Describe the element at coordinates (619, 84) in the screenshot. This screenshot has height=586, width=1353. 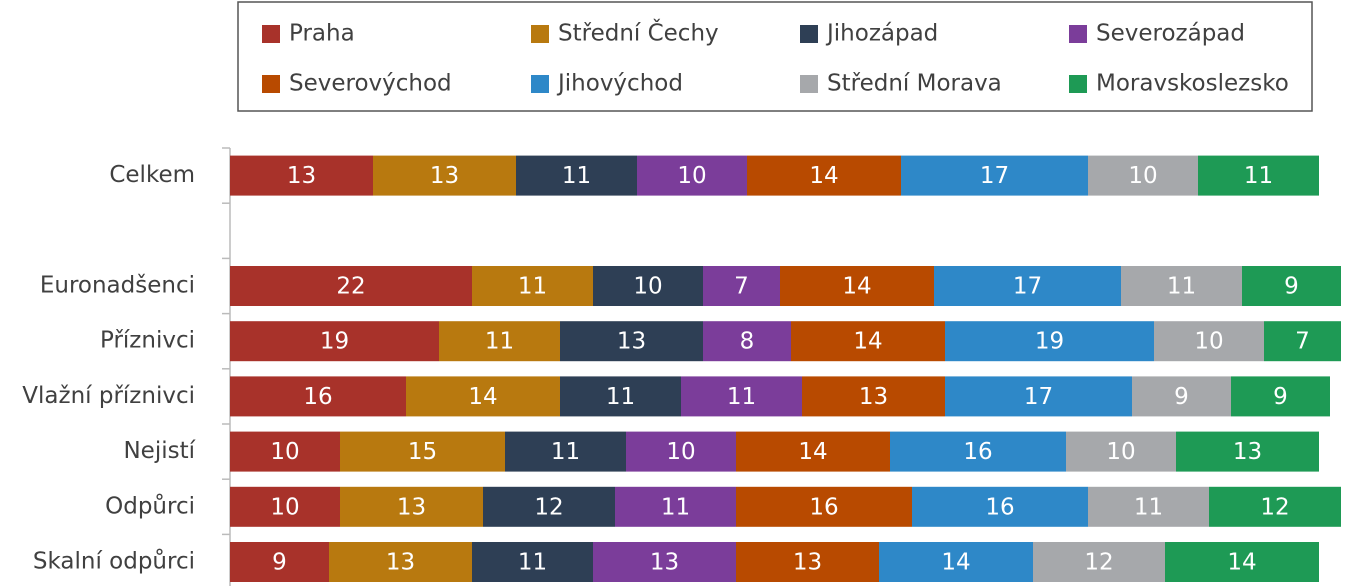
I see `legend-label: Jihovýchod` at that location.